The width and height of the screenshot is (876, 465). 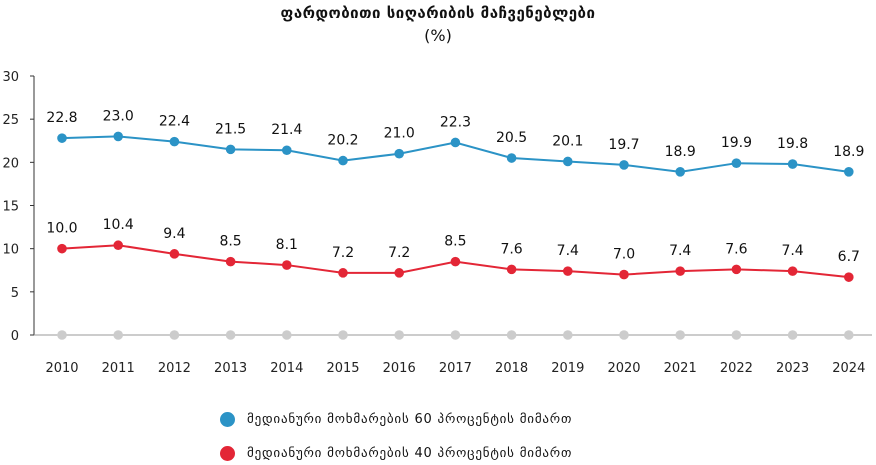 I want to click on x-tick-label: 2019, so click(x=567, y=368).